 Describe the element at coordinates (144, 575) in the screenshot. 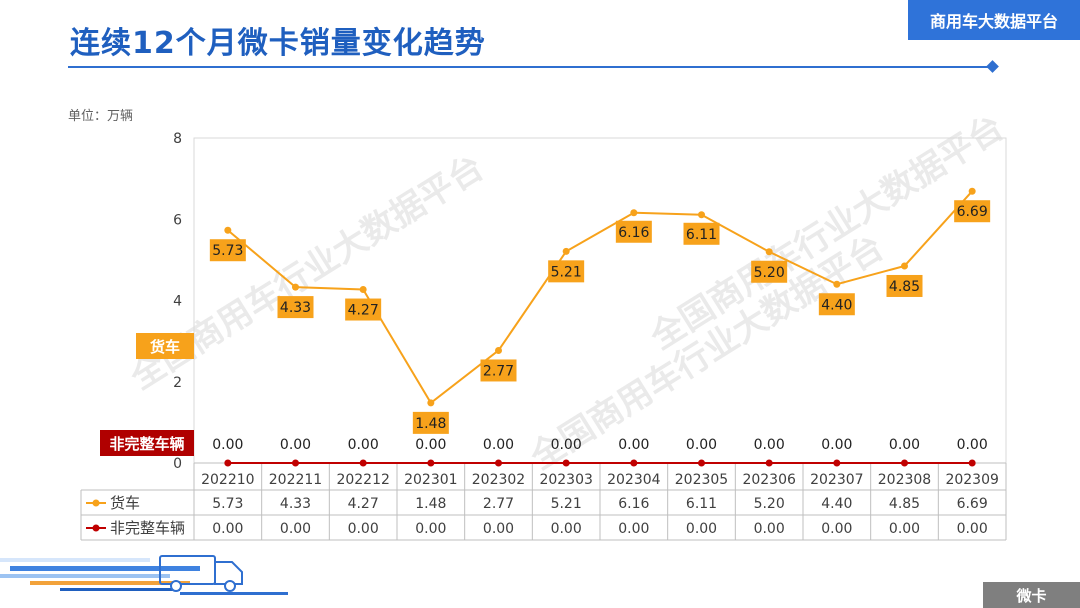

I see `truck-decoration` at that location.